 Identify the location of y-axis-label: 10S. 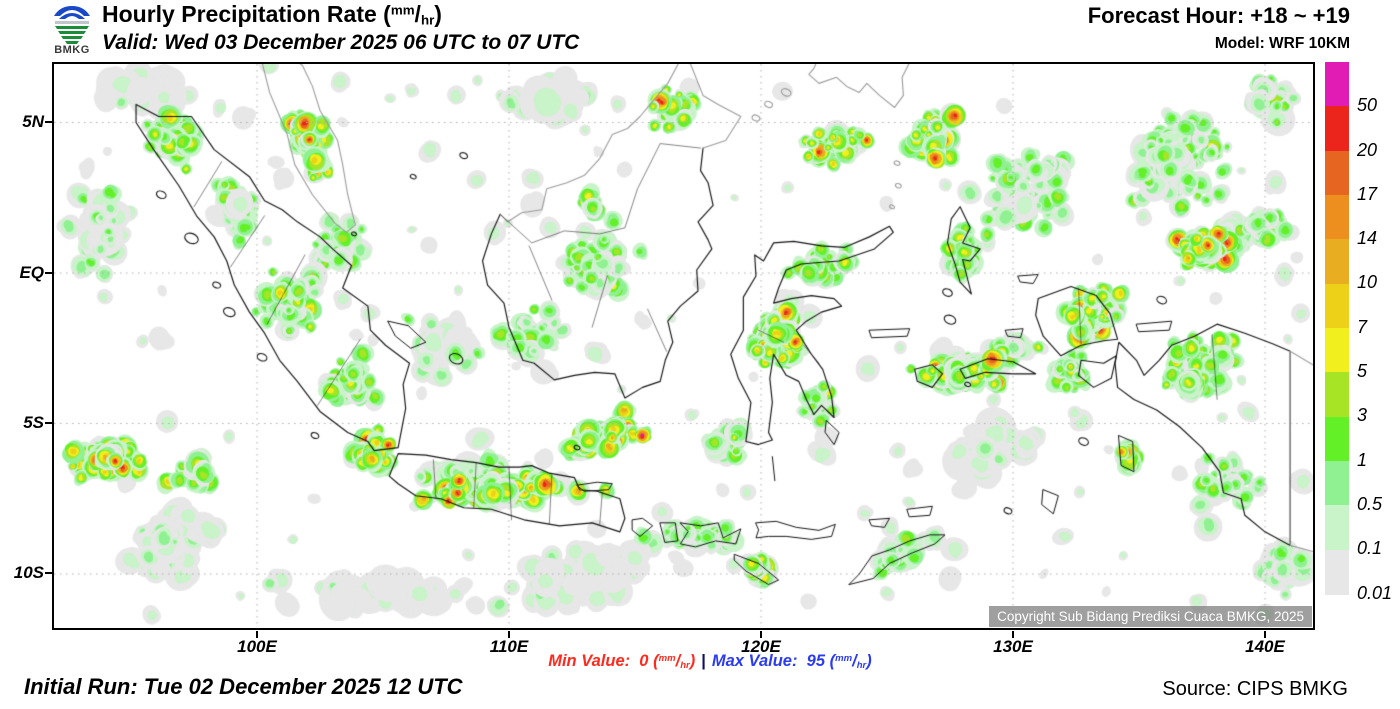
(28, 572).